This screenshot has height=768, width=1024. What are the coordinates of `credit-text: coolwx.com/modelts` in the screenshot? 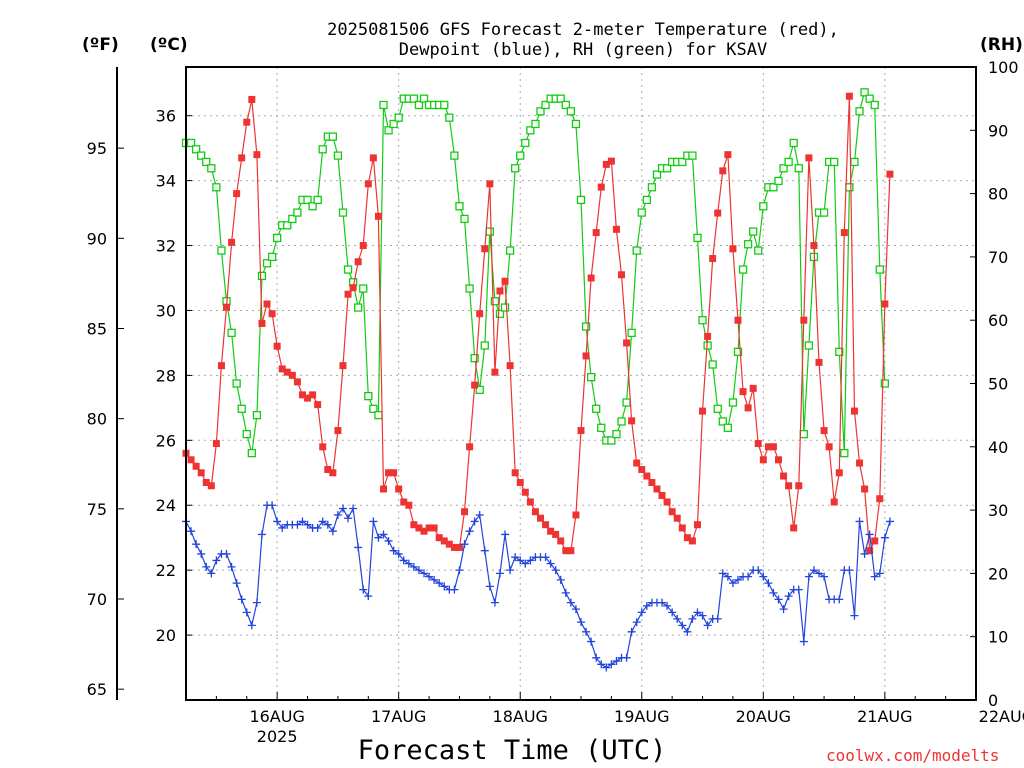 It's located at (912, 755).